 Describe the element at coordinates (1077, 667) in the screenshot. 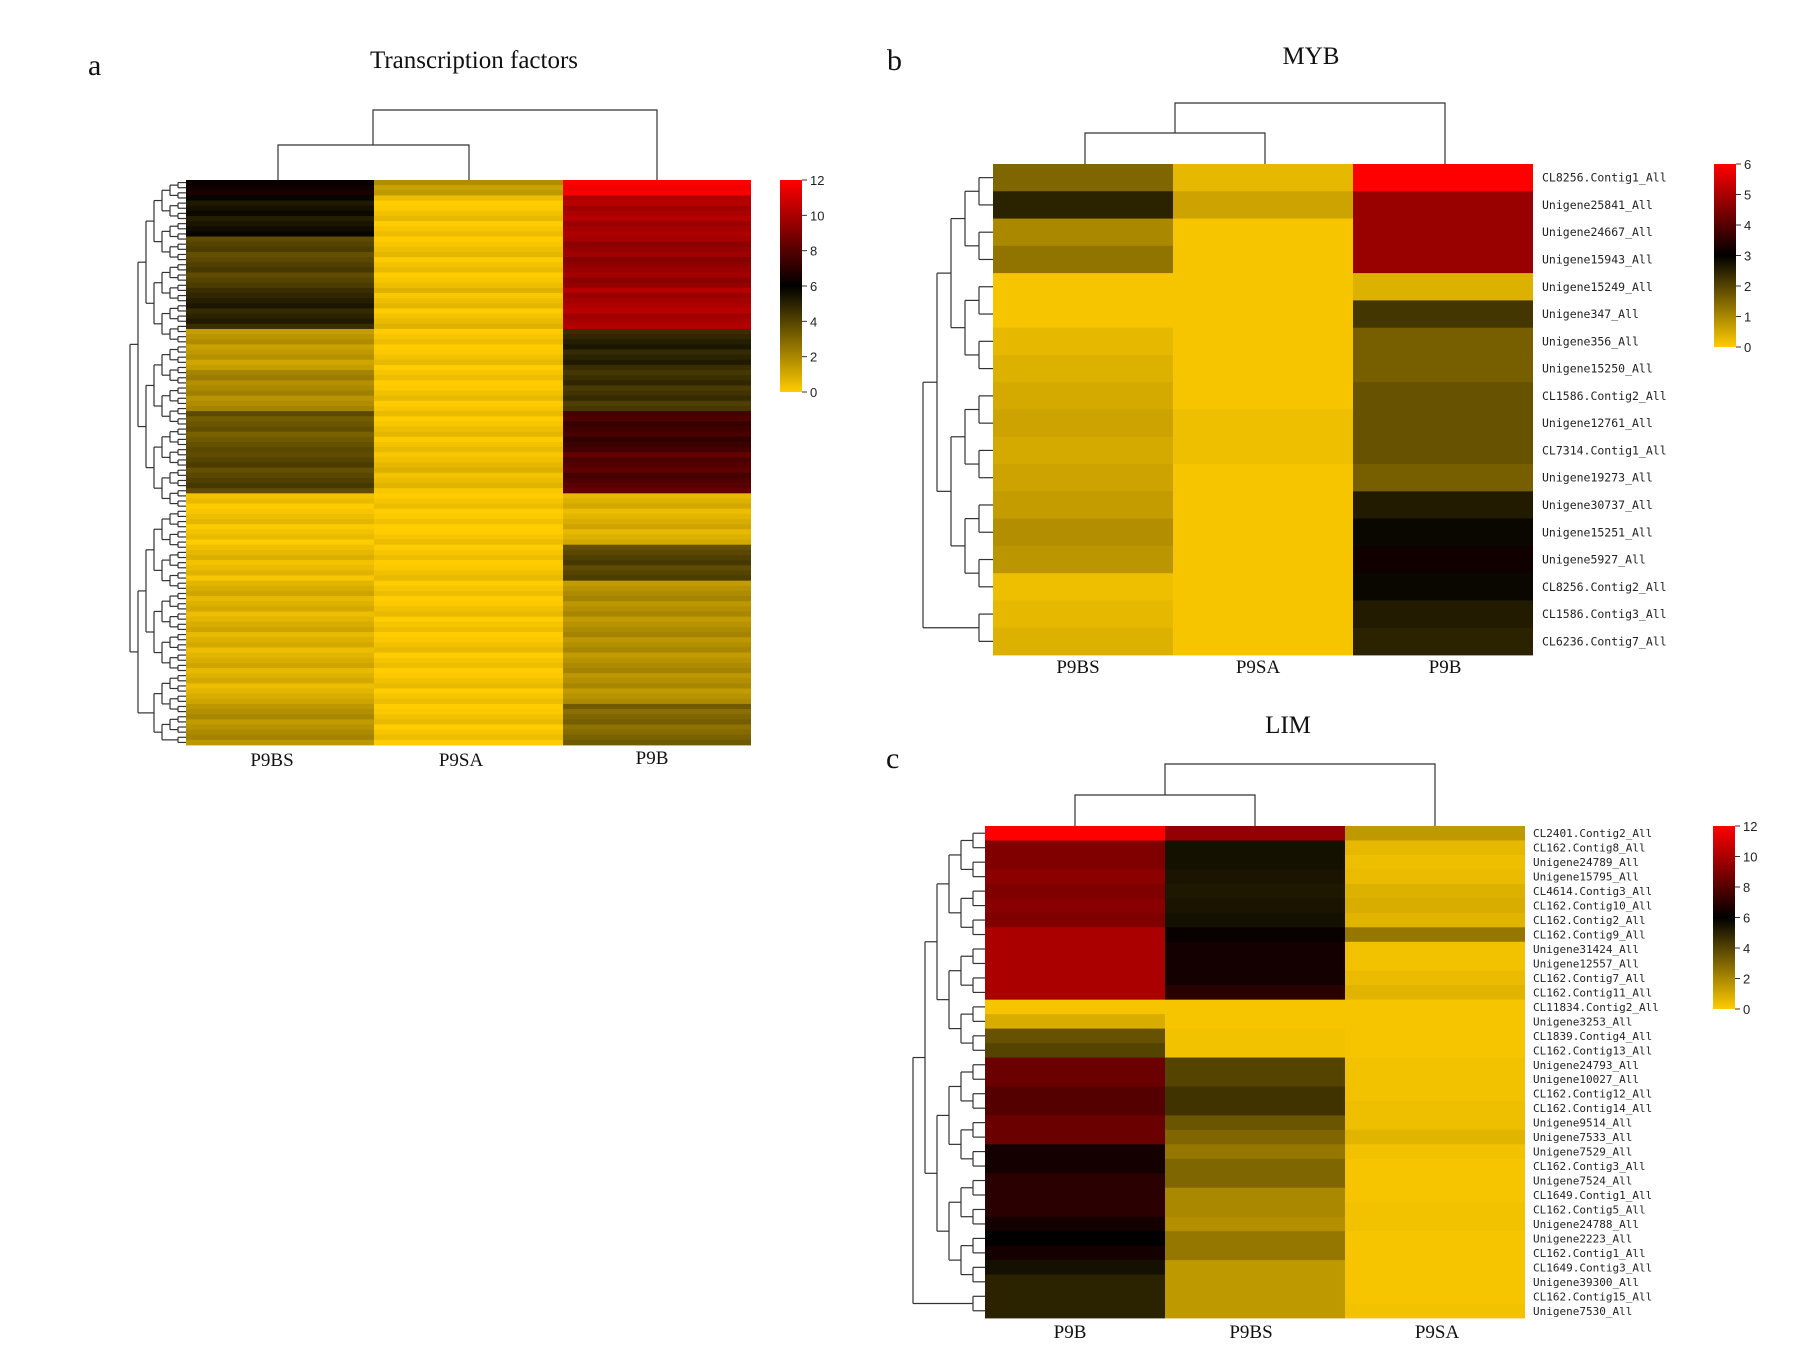

I see `col-label: P9BS` at that location.